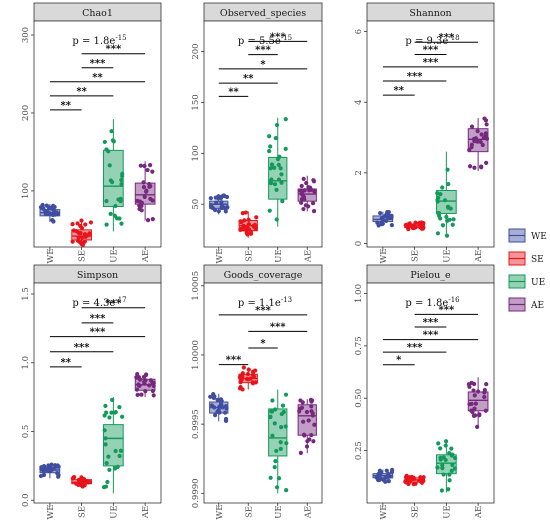  What do you see at coordinates (359, 243) in the screenshot?
I see `y-tick-label: 0` at bounding box center [359, 243].